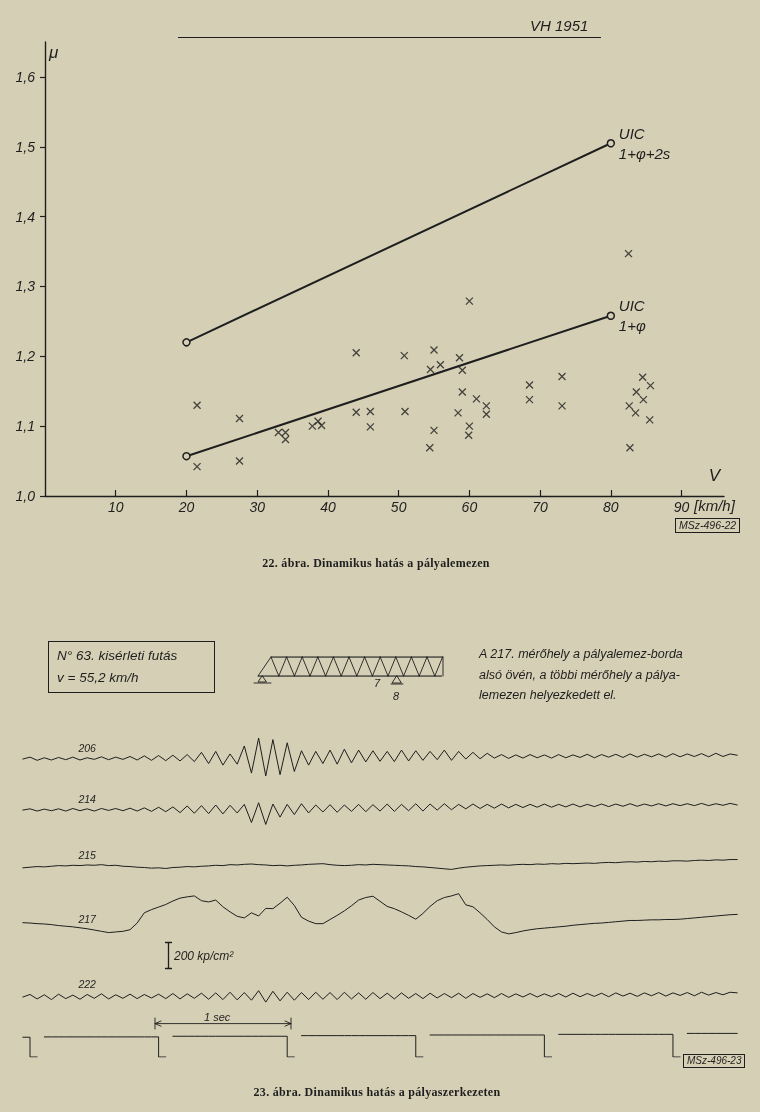 This screenshot has width=760, height=1112. What do you see at coordinates (25, 286) in the screenshot?
I see `y-tick-label: 1,3` at bounding box center [25, 286].